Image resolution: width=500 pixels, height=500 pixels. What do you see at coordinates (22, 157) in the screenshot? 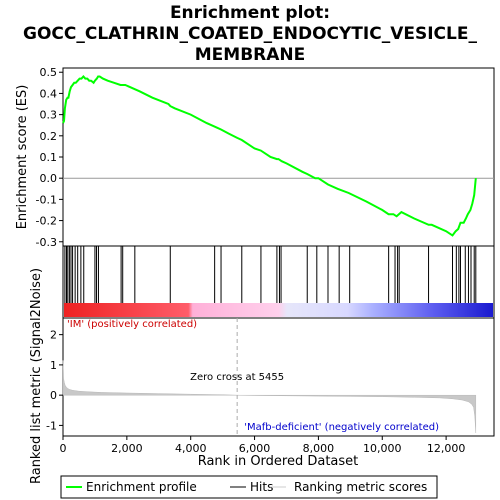
I see `es-y-axis-label: Enrichment score (ES)` at bounding box center [22, 157].